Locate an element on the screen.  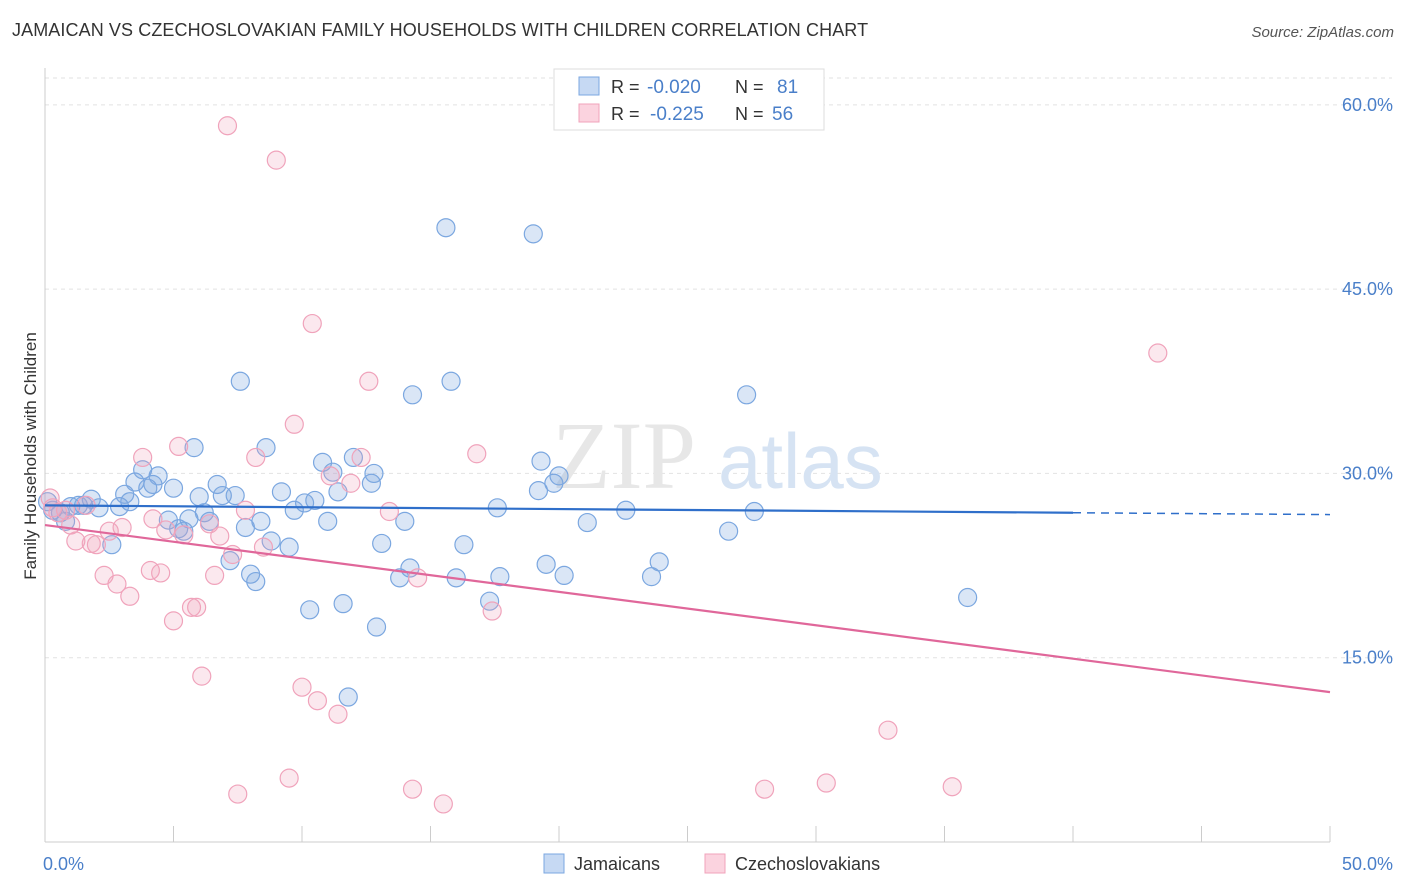
stats-legend-n-label-2: N = is located at coordinates (749, 114).